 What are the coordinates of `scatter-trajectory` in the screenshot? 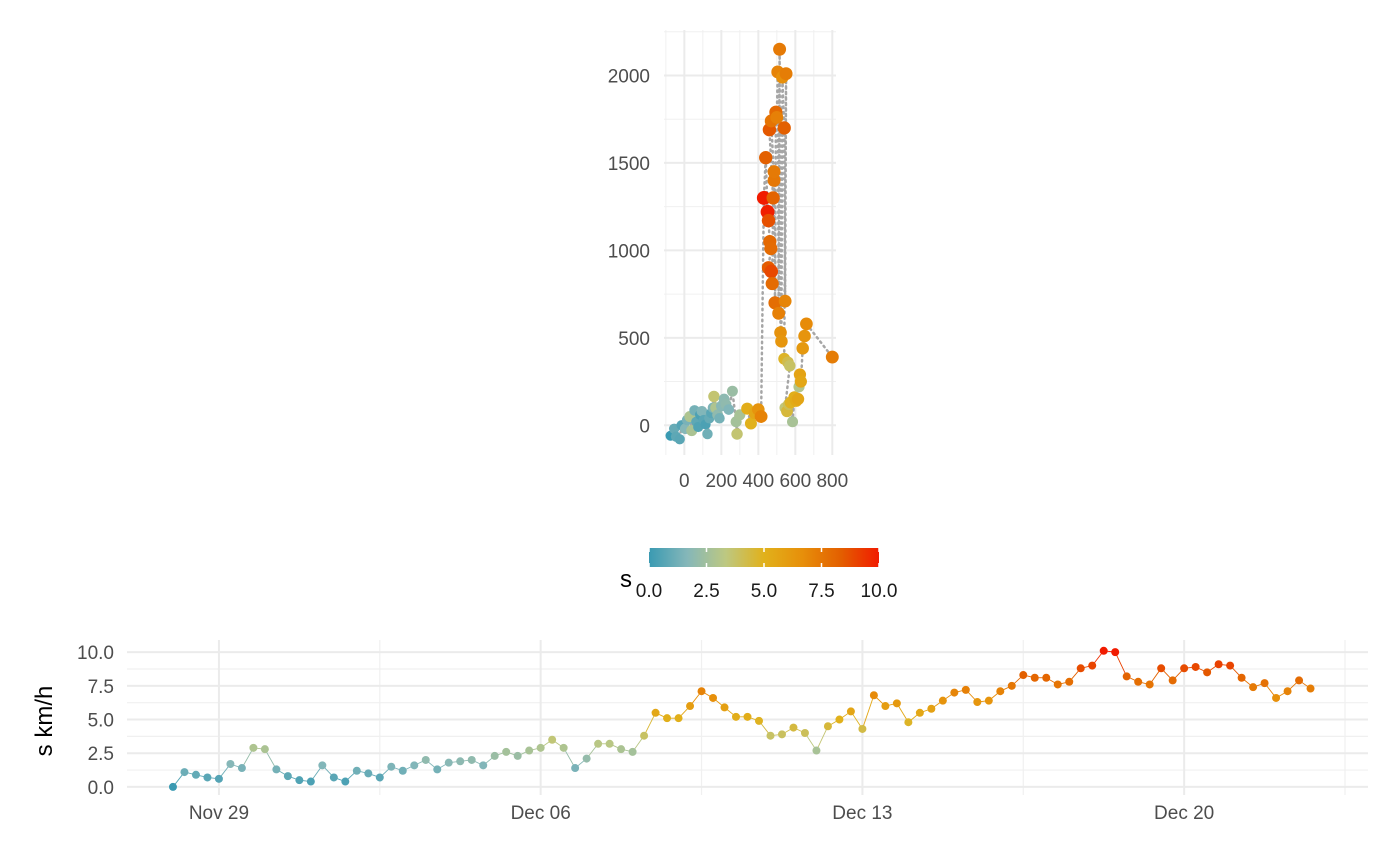 It's located at (751, 245).